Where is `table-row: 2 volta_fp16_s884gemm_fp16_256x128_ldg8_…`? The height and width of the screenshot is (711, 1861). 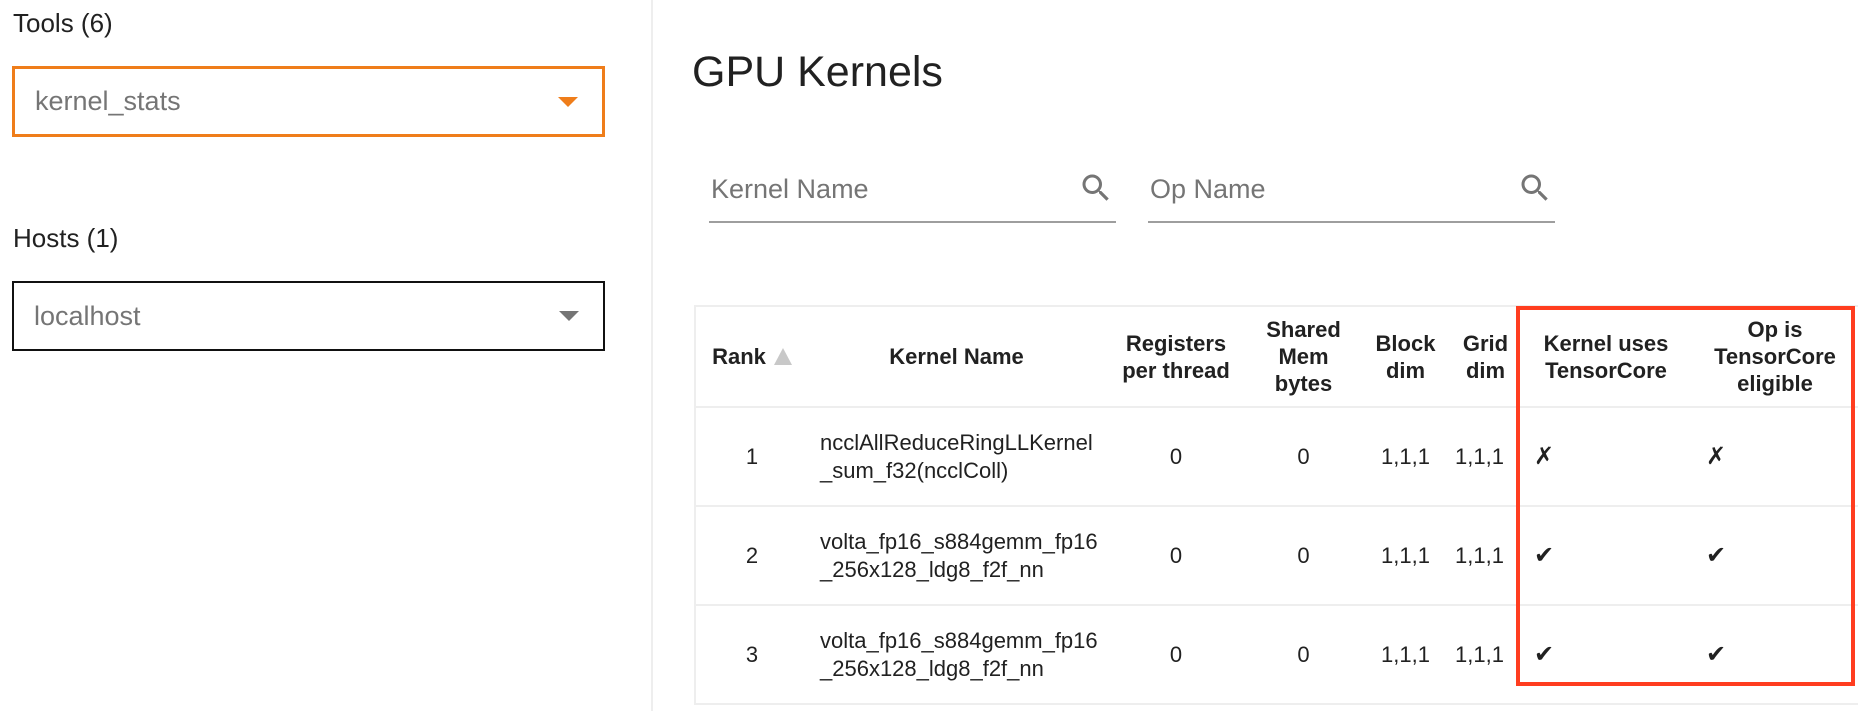
table-row: 2 volta_fp16_s884gemm_fp16_256x128_ldg8_… is located at coordinates (1276, 556).